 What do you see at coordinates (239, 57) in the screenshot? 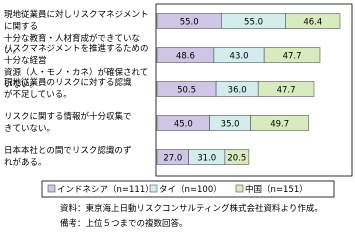
I see `value-label: 43.0` at bounding box center [239, 57].